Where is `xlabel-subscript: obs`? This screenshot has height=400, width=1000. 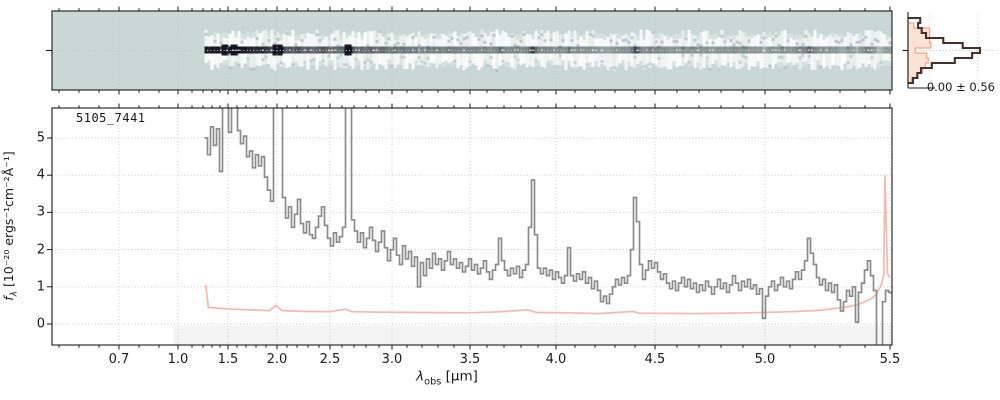 xlabel-subscript: obs is located at coordinates (433, 382).